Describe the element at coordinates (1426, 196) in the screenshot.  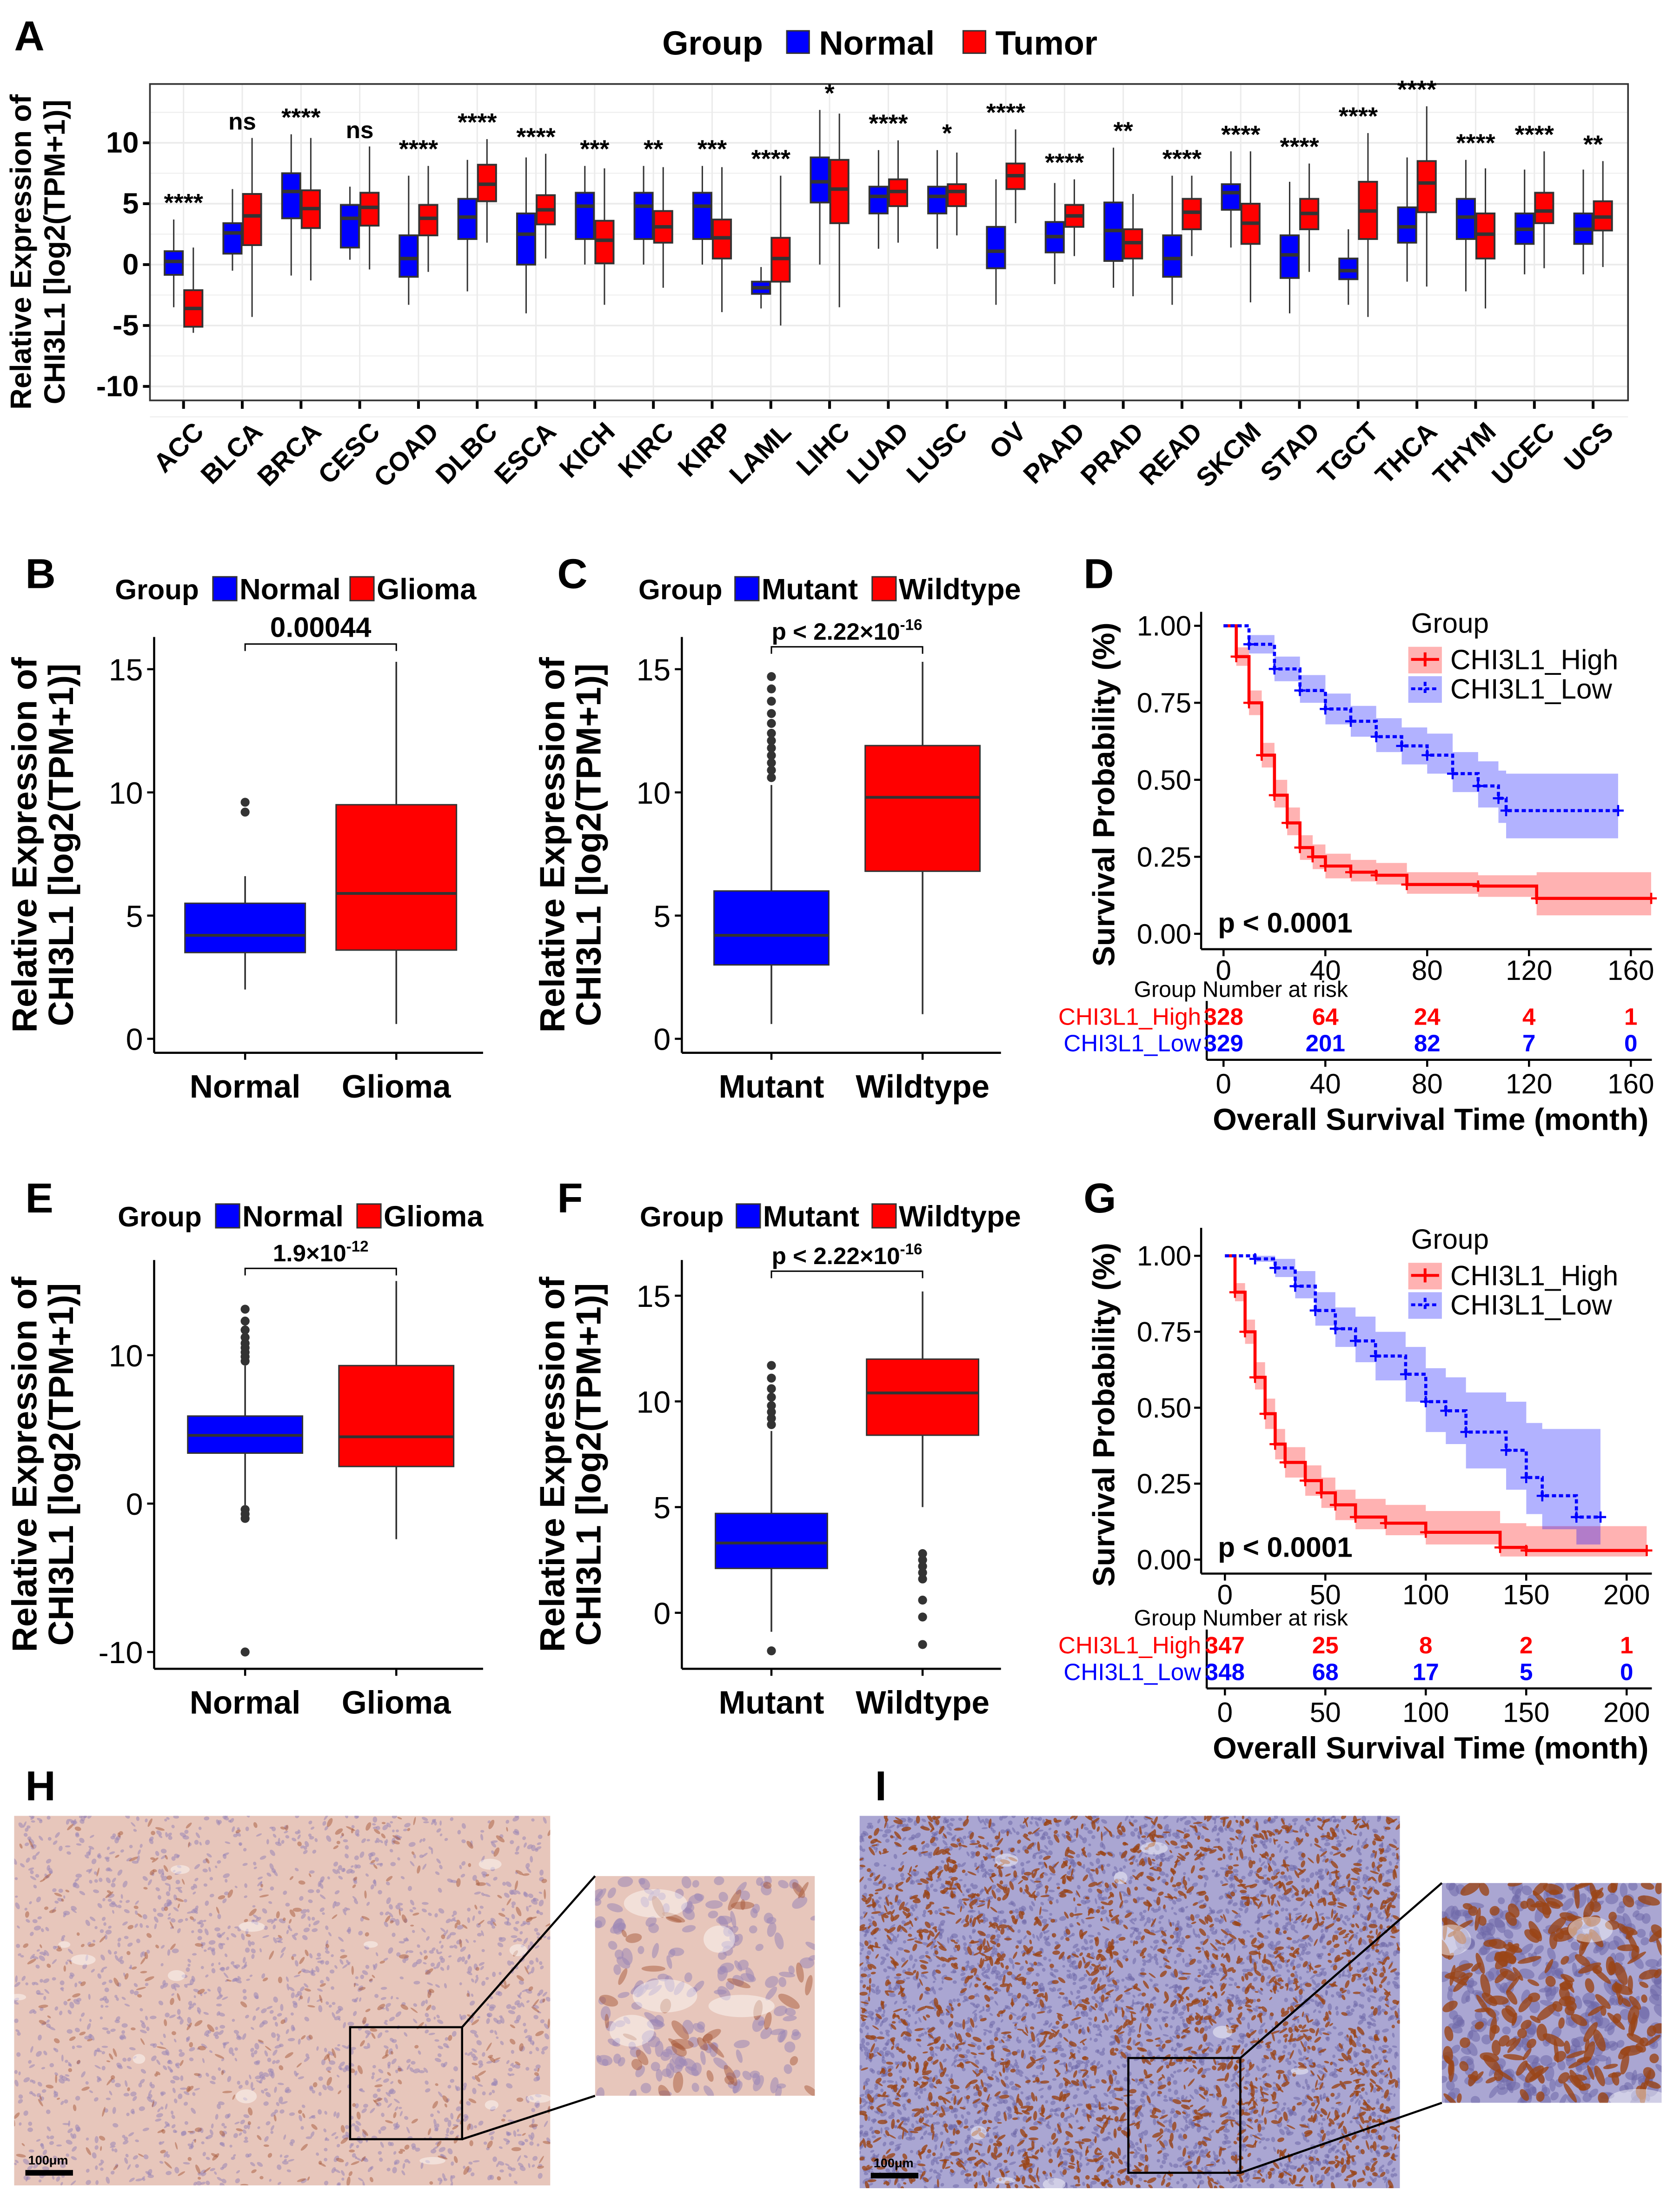
I see `box-tumor-thca` at that location.